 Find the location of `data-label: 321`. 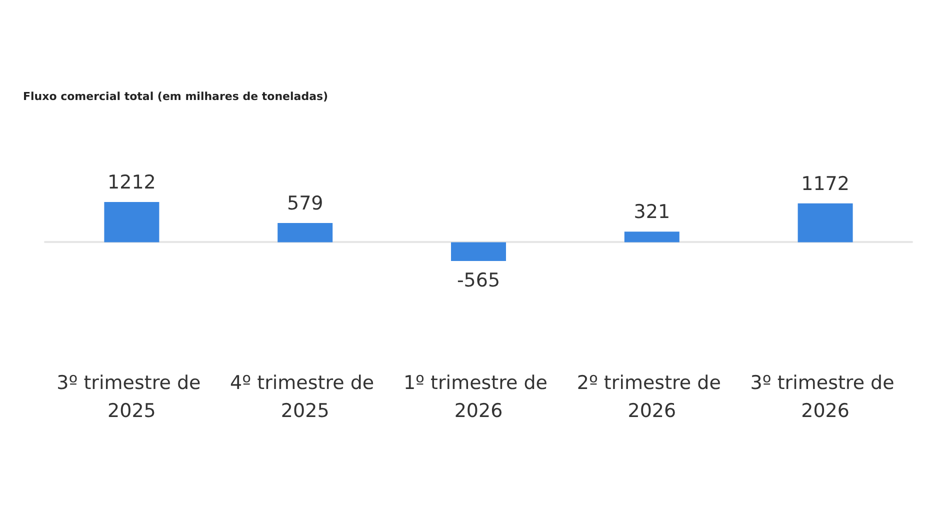

data-label: 321 is located at coordinates (652, 212).